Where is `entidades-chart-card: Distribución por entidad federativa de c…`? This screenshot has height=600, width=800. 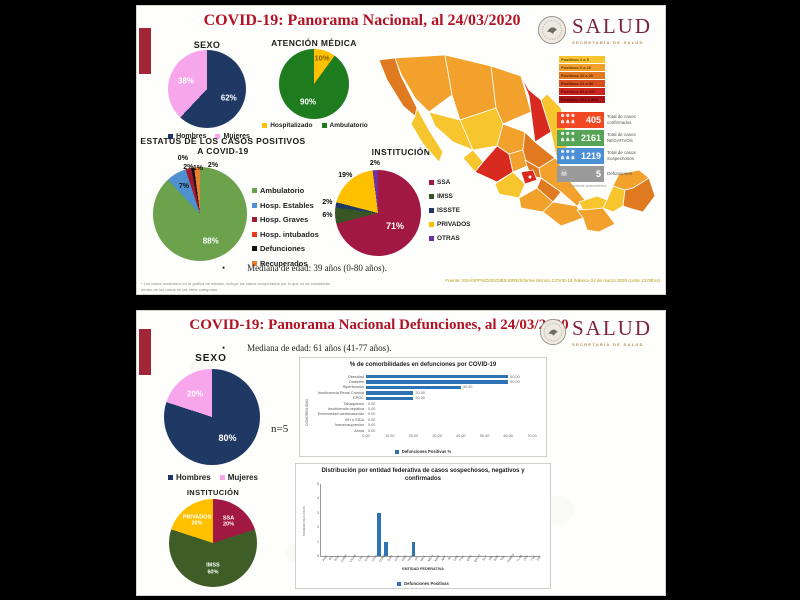 entidades-chart-card: Distribución por entidad federativa de c… is located at coordinates (423, 526).